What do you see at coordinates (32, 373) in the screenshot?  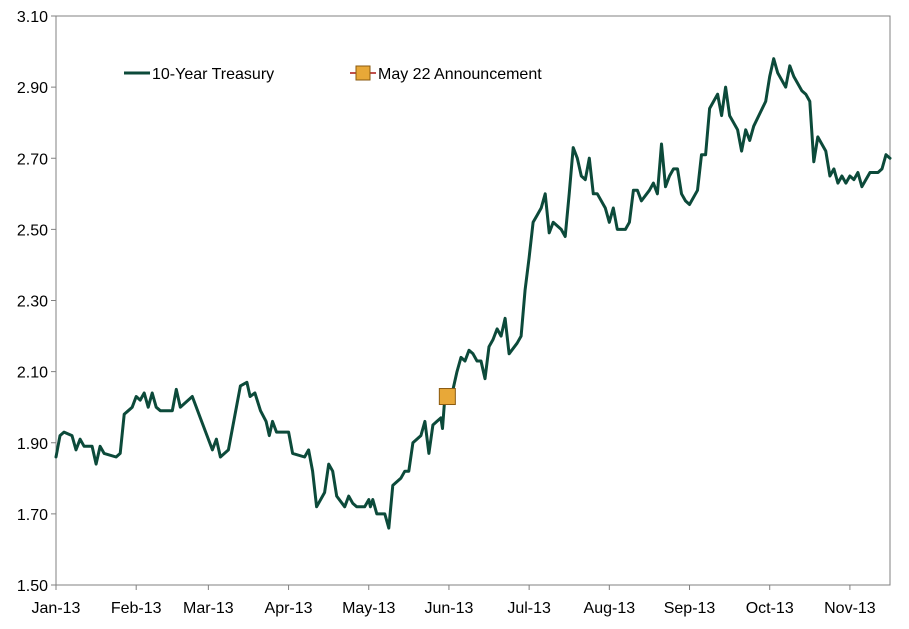 I see `y-tick-label: 2.10` at bounding box center [32, 373].